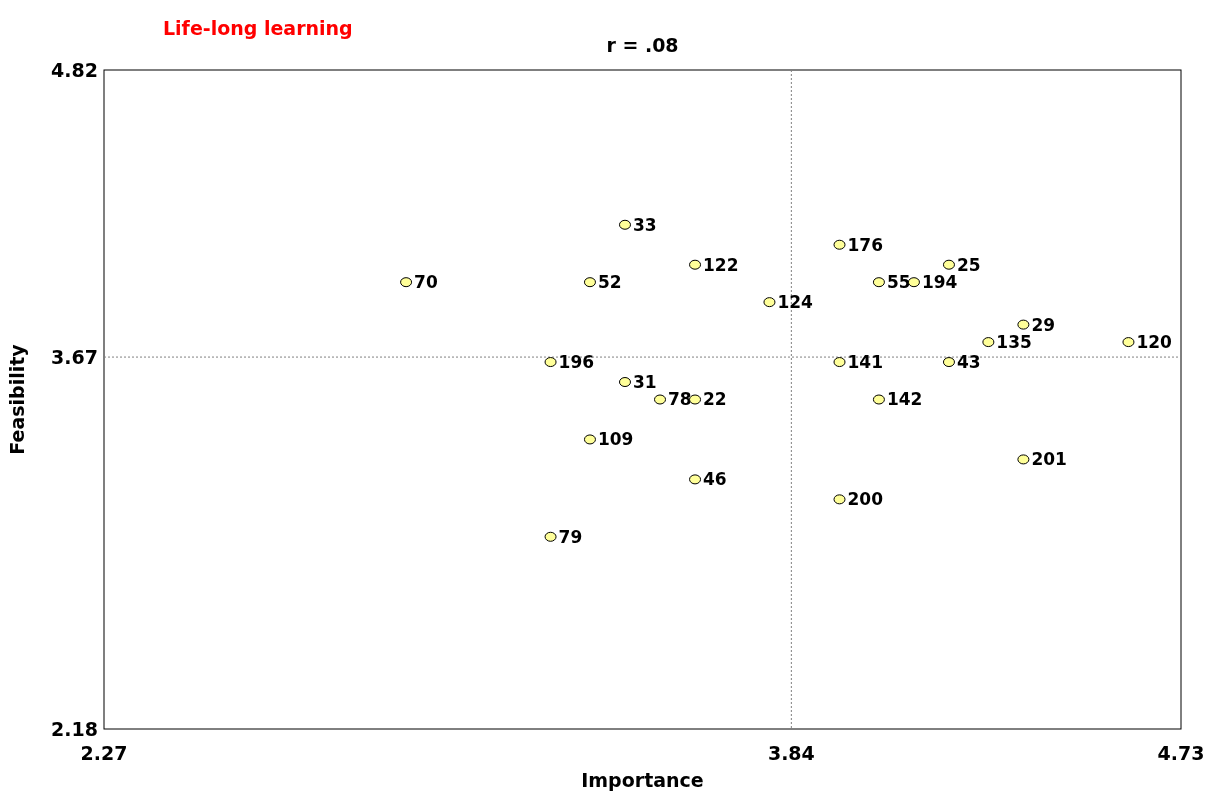  I want to click on annotation: 78, so click(680, 399).